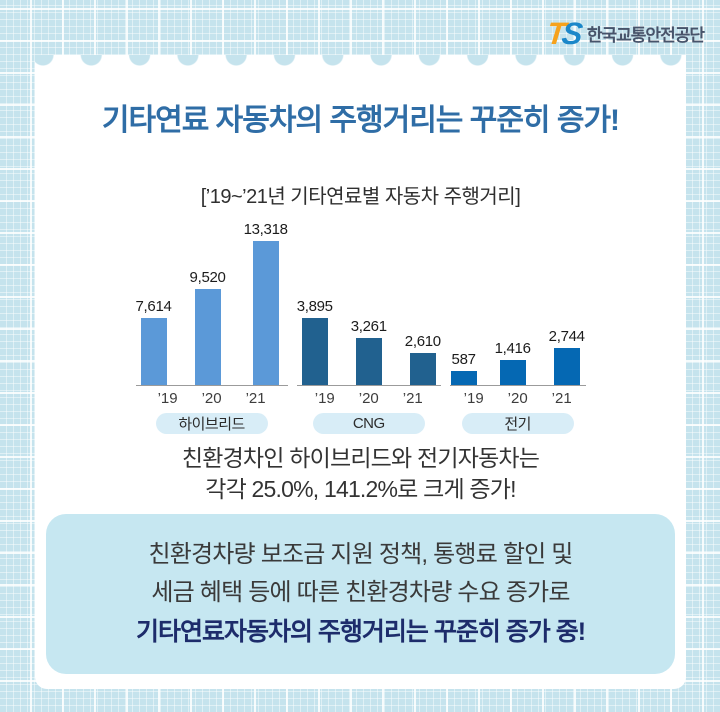 This screenshot has height=712, width=720. Describe the element at coordinates (368, 303) in the screenshot. I see `bars-area: 3,895 3,261 2,610` at that location.